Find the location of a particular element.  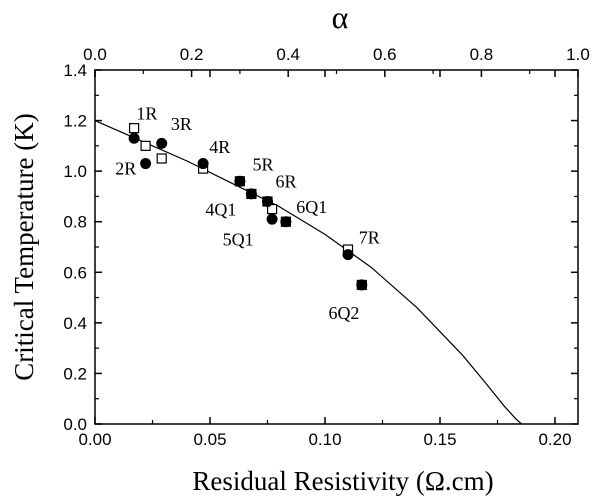

y-axis-title: Critical Temperature (K) is located at coordinates (24, 247).